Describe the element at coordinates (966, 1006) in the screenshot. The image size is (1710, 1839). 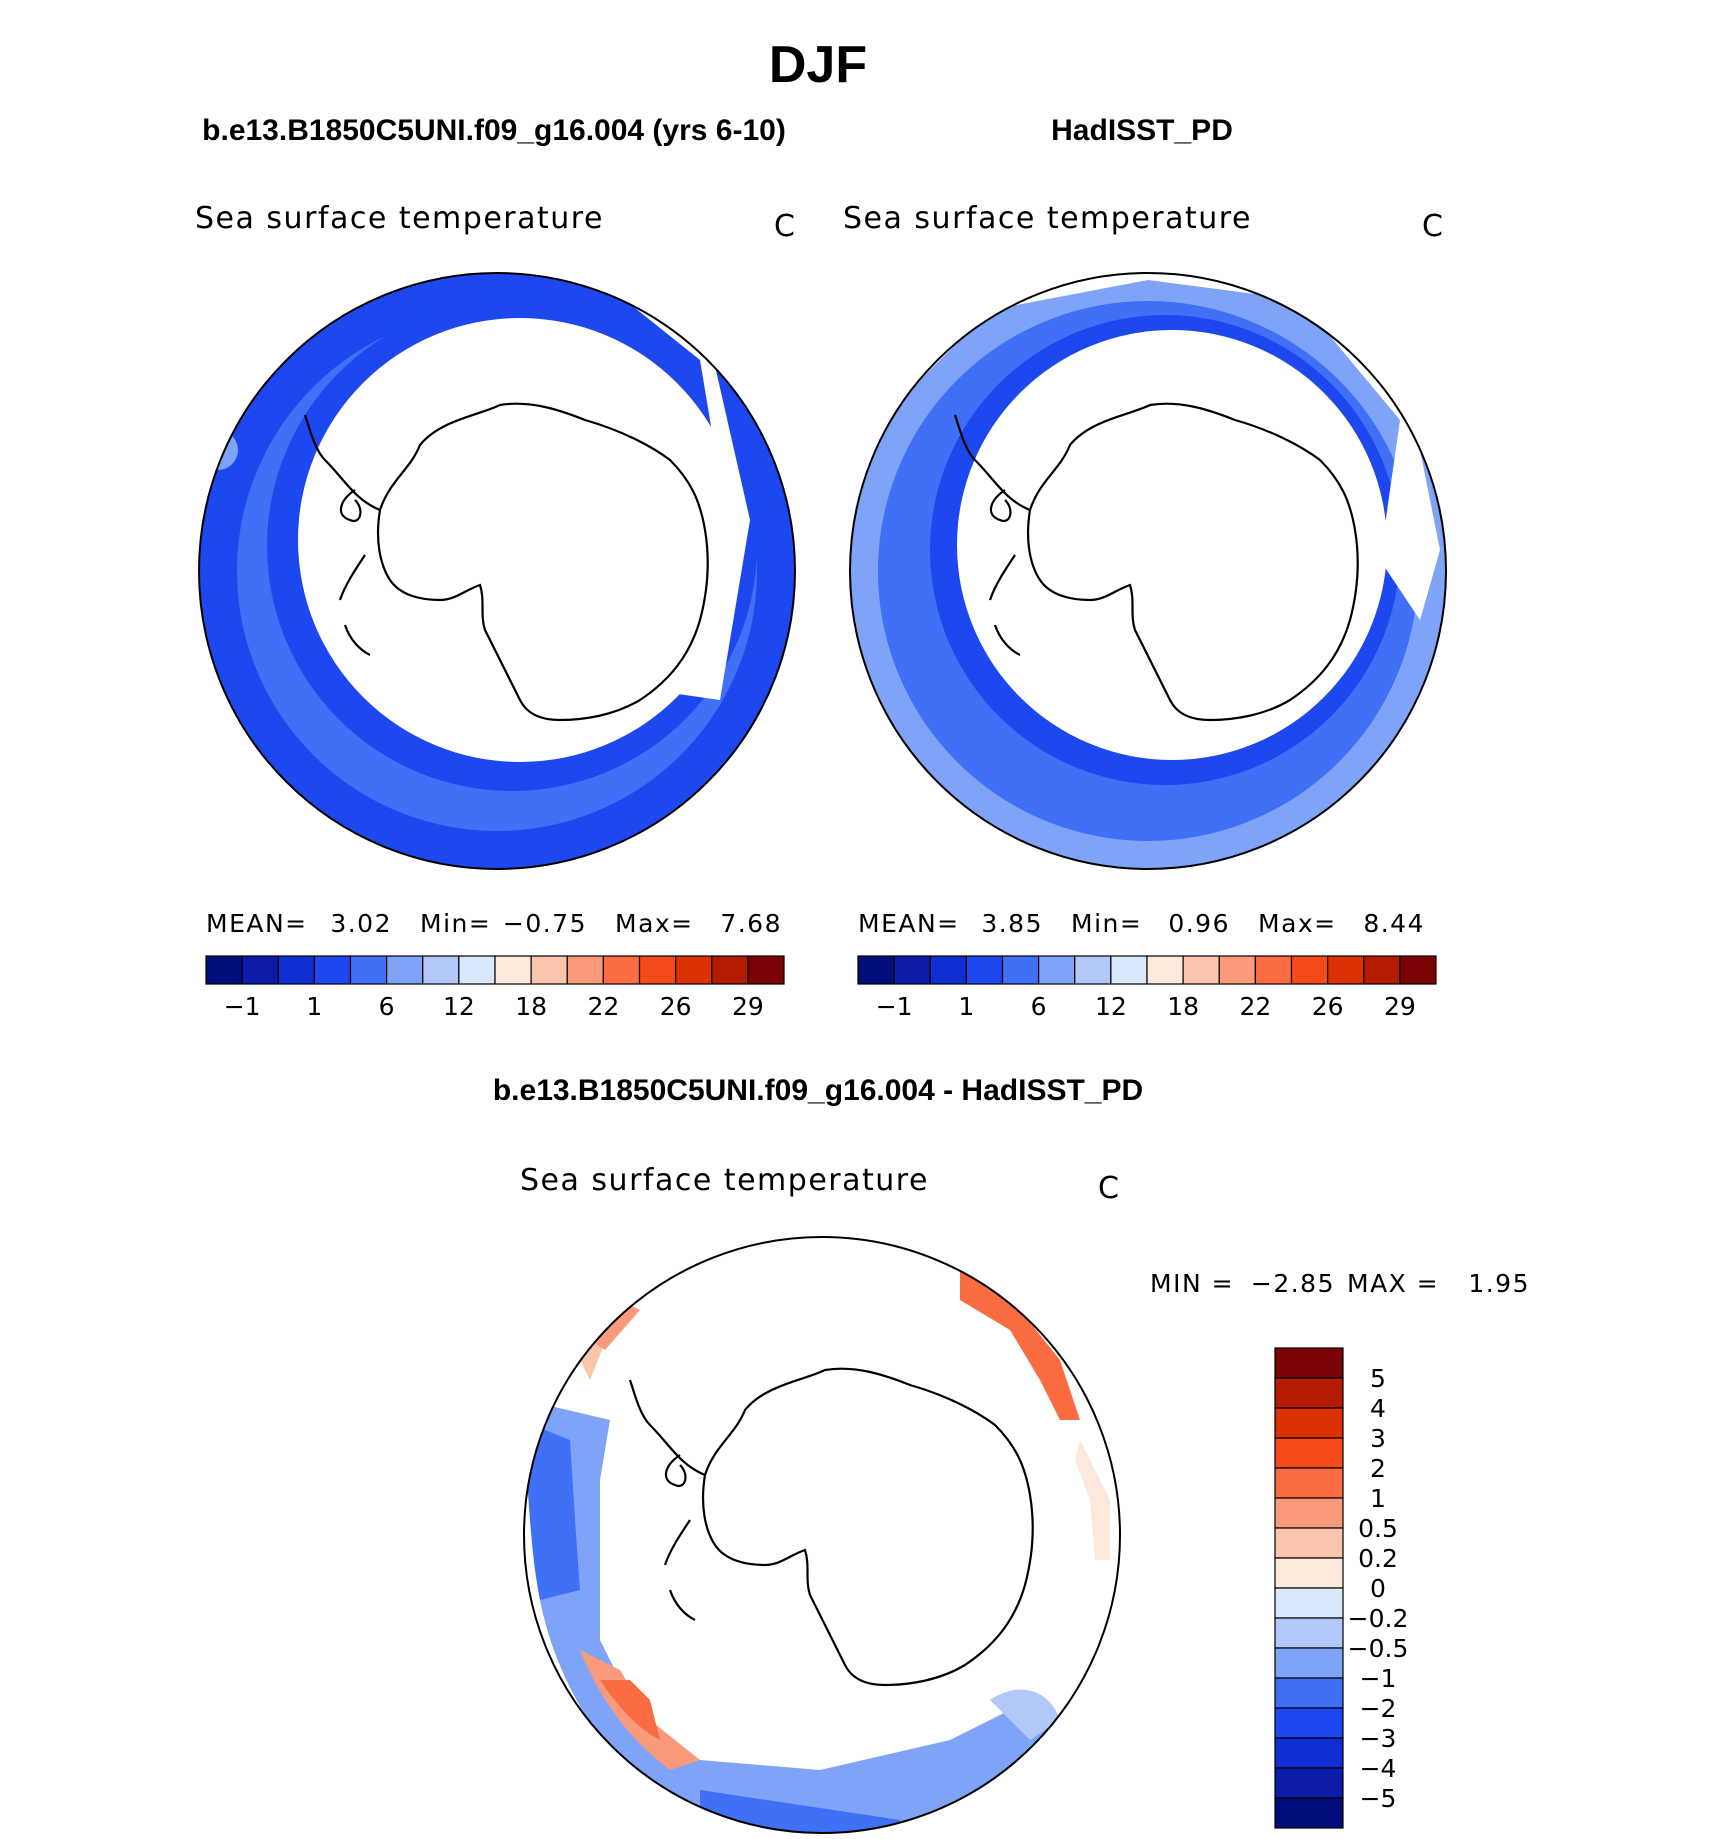
I see `cb2-tick-label: 1` at that location.